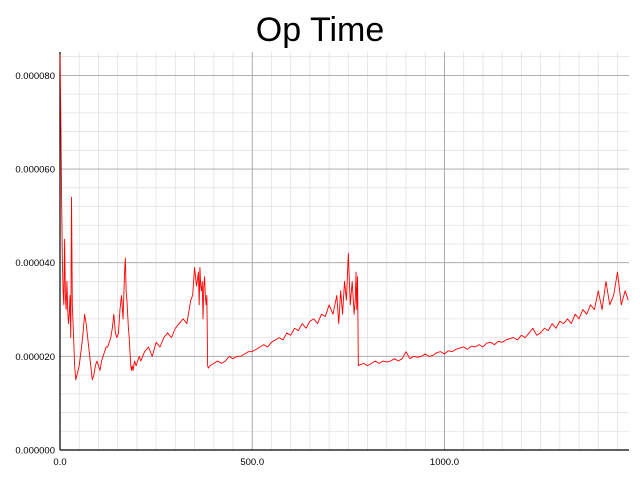  What do you see at coordinates (59, 462) in the screenshot?
I see `x-tick-label: 0.0` at bounding box center [59, 462].